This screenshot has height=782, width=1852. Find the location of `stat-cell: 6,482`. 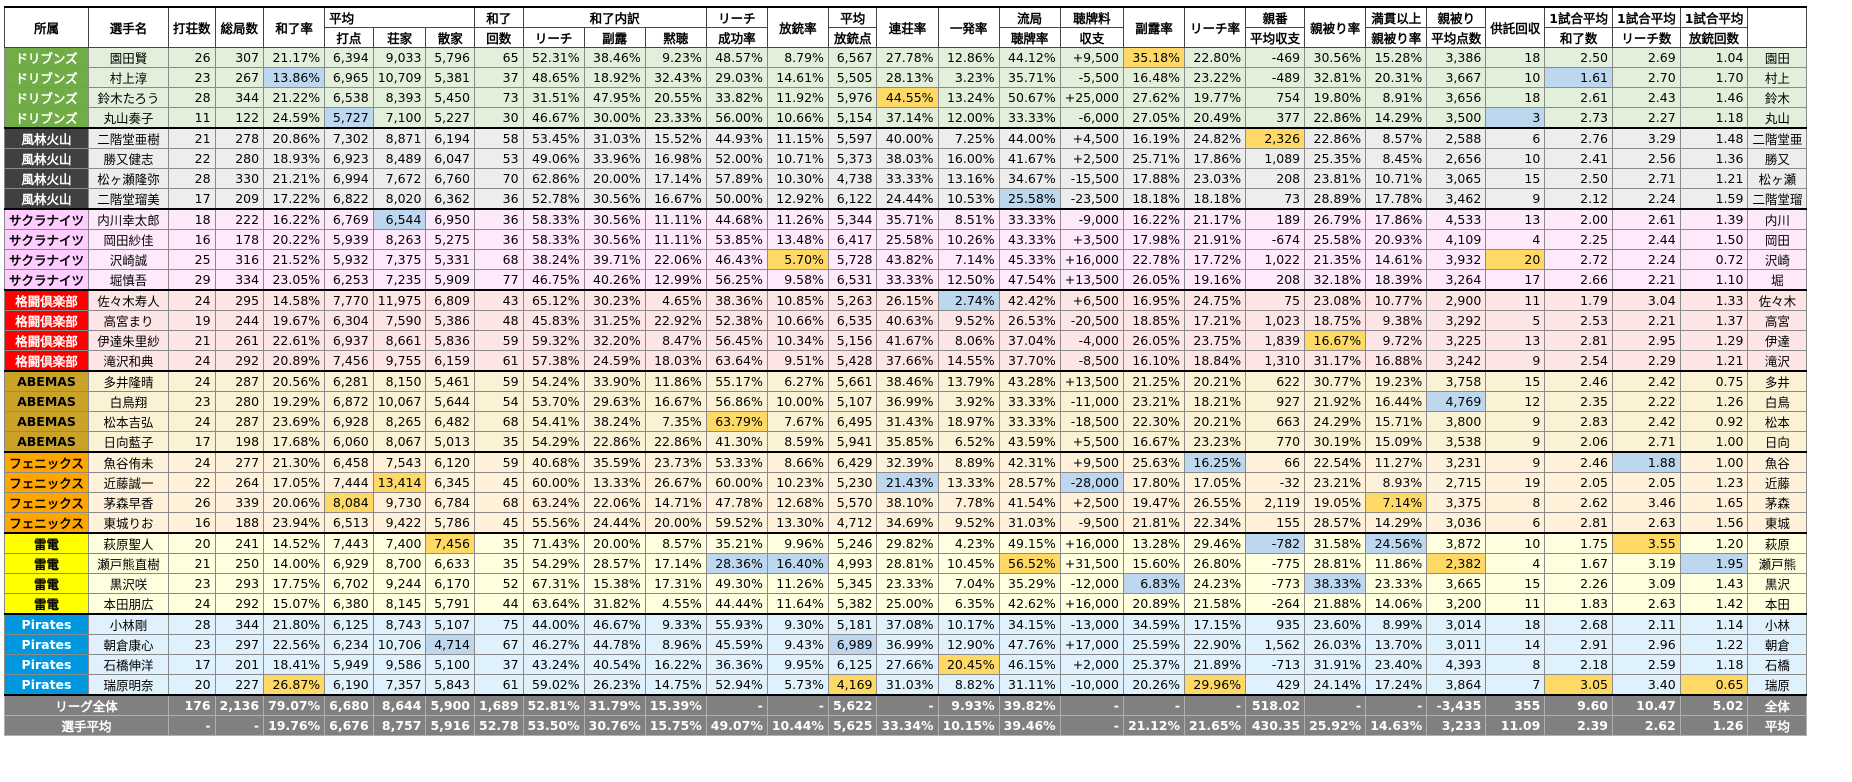

stat-cell: 6,482 is located at coordinates (450, 421).